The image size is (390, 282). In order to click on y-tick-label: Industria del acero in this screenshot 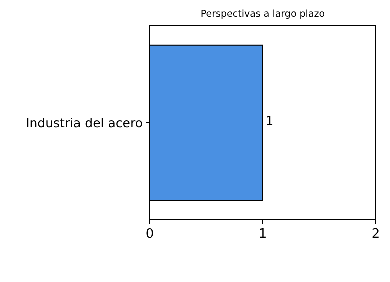, I will do `click(84, 123)`.